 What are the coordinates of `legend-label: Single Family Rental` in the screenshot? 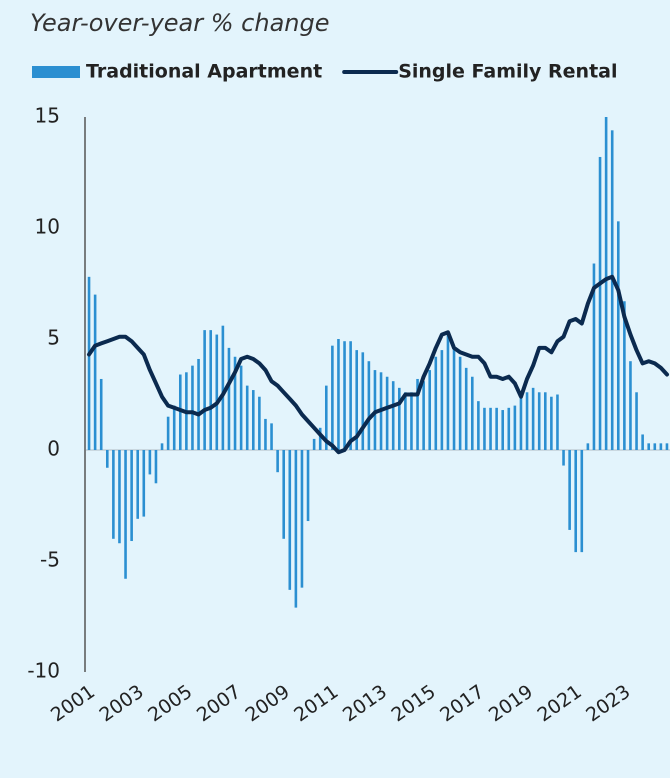 It's located at (507, 72).